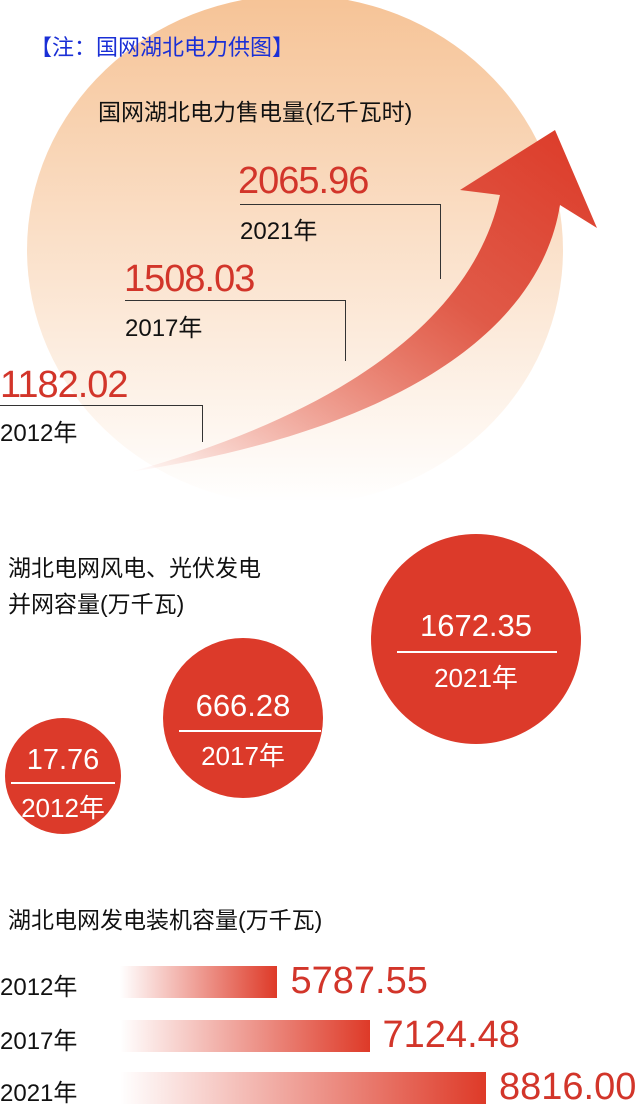 This screenshot has height=1109, width=640. Describe the element at coordinates (476, 678) in the screenshot. I see `renewable-year-2021: 2021年` at that location.